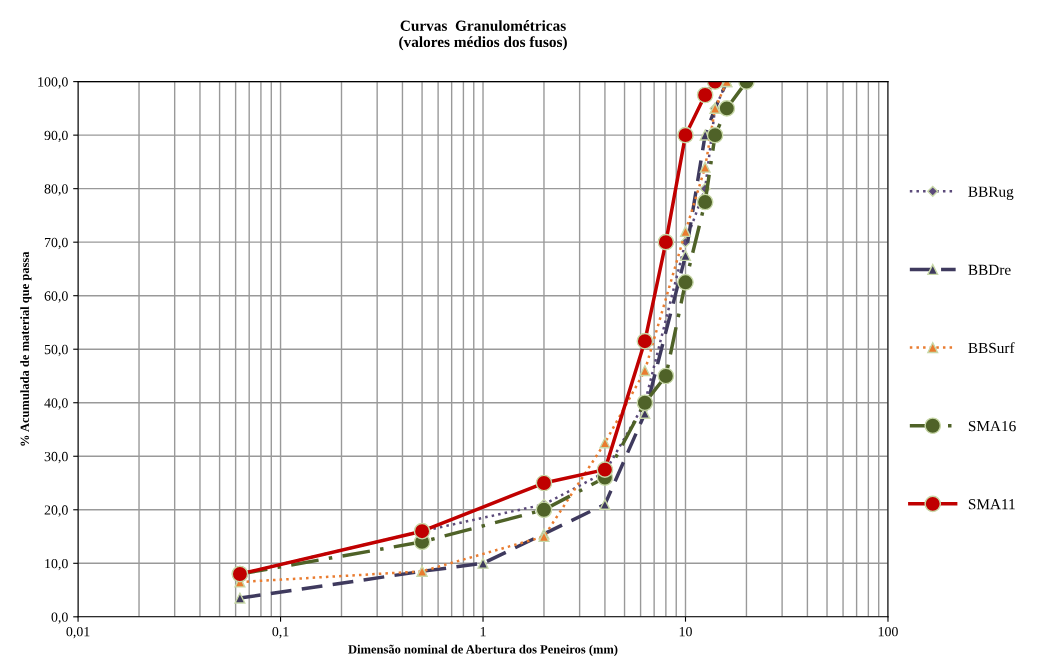 The image size is (1041, 669). Describe the element at coordinates (992, 426) in the screenshot. I see `legend-label: SMA16` at that location.